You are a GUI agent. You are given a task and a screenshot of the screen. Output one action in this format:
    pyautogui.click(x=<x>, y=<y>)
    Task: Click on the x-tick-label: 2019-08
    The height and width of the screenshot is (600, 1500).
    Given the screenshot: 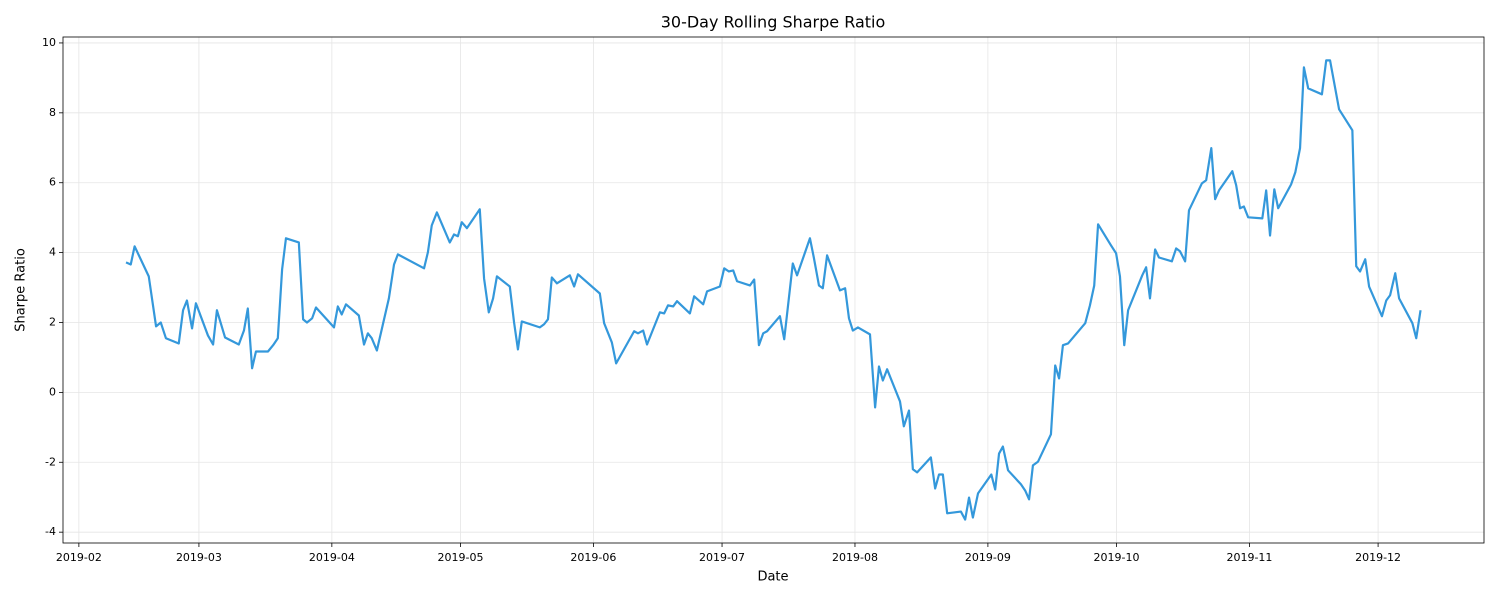 What is the action you would take?
    pyautogui.click(x=855, y=557)
    